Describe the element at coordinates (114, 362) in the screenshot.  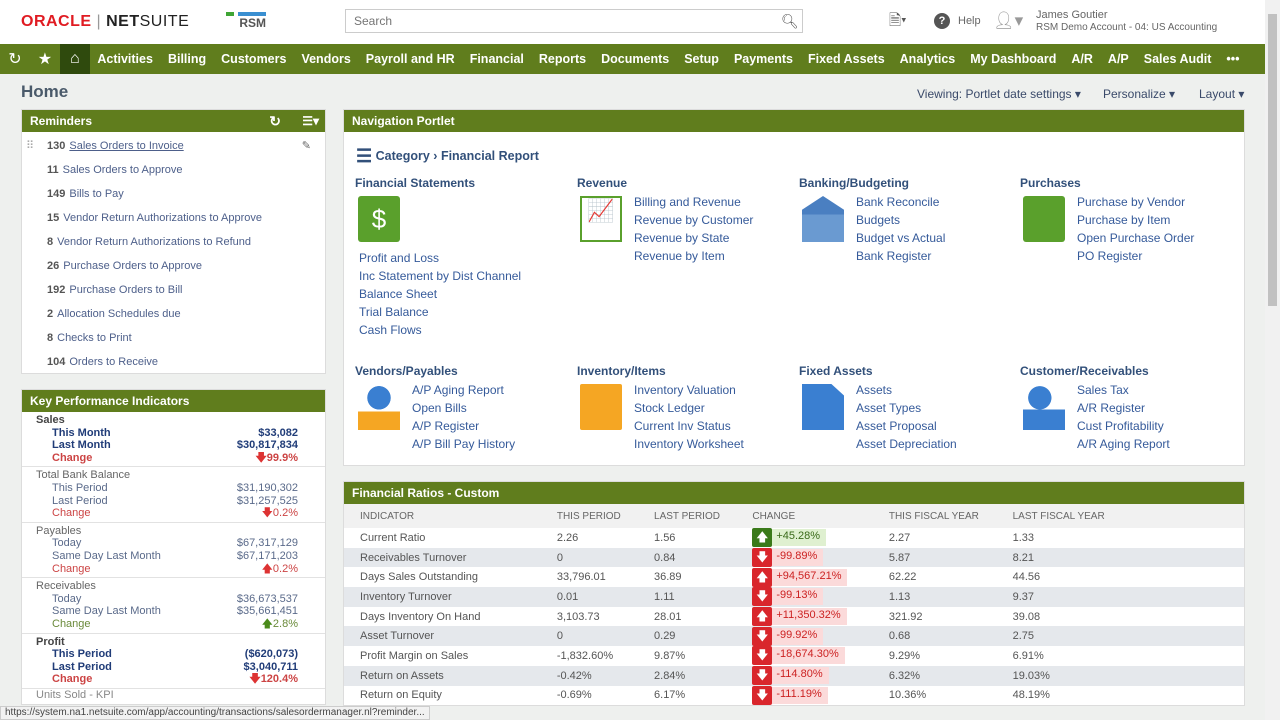
I see `reminder-link: Orders to Receive` at that location.